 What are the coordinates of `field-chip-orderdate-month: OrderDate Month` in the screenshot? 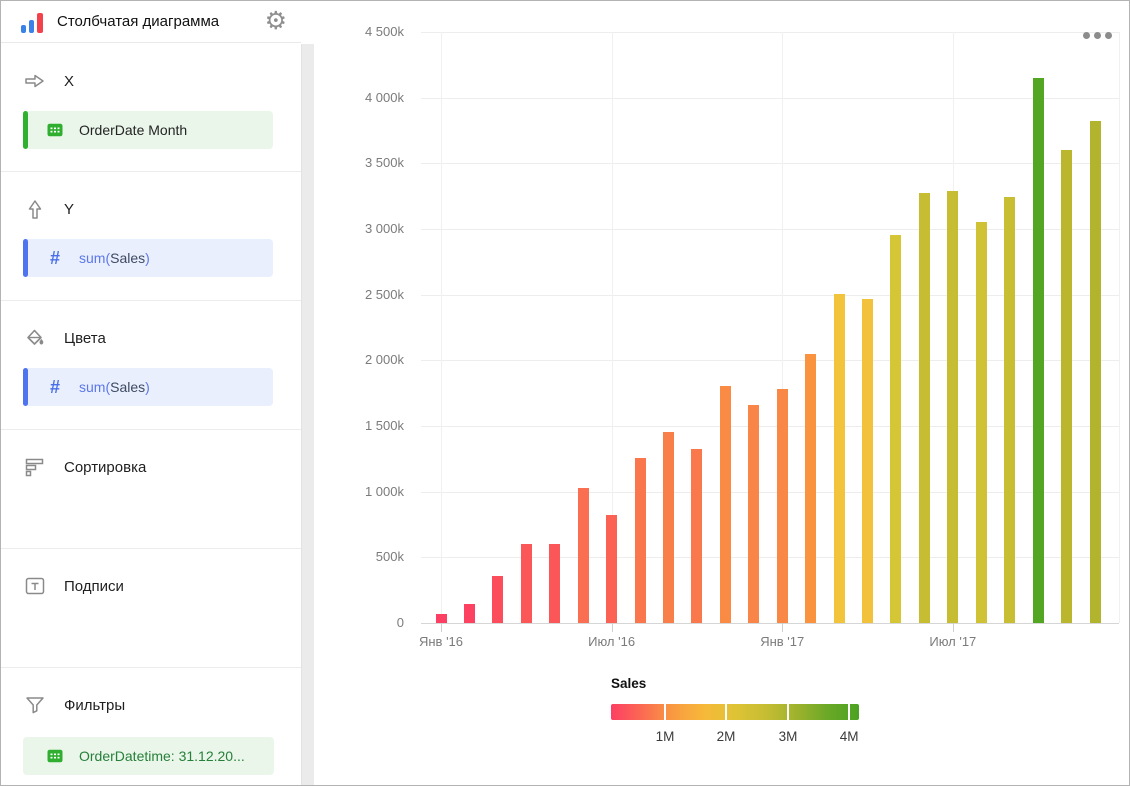 It's located at (148, 130).